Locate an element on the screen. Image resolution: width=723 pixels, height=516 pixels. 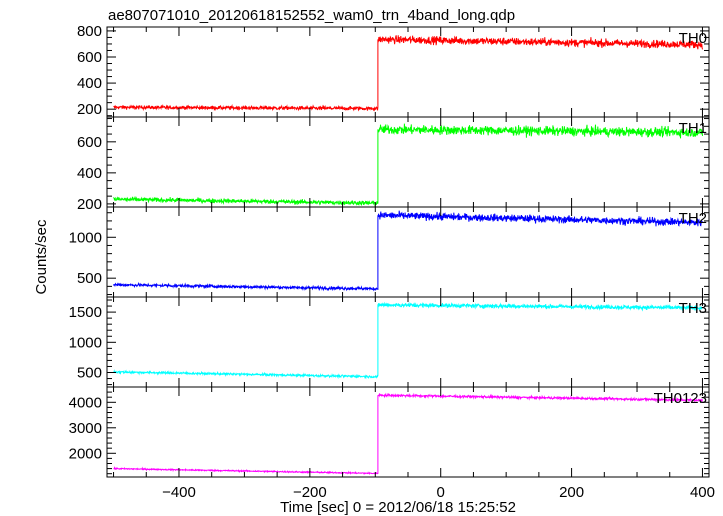
x-tick-label: 0 is located at coordinates (441, 492).